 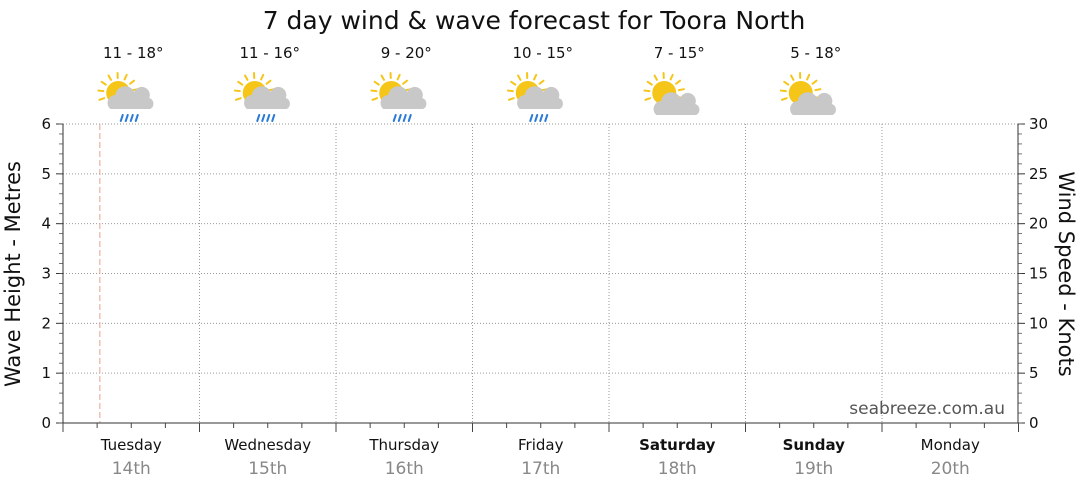 I want to click on date-label: 16th, so click(x=404, y=469).